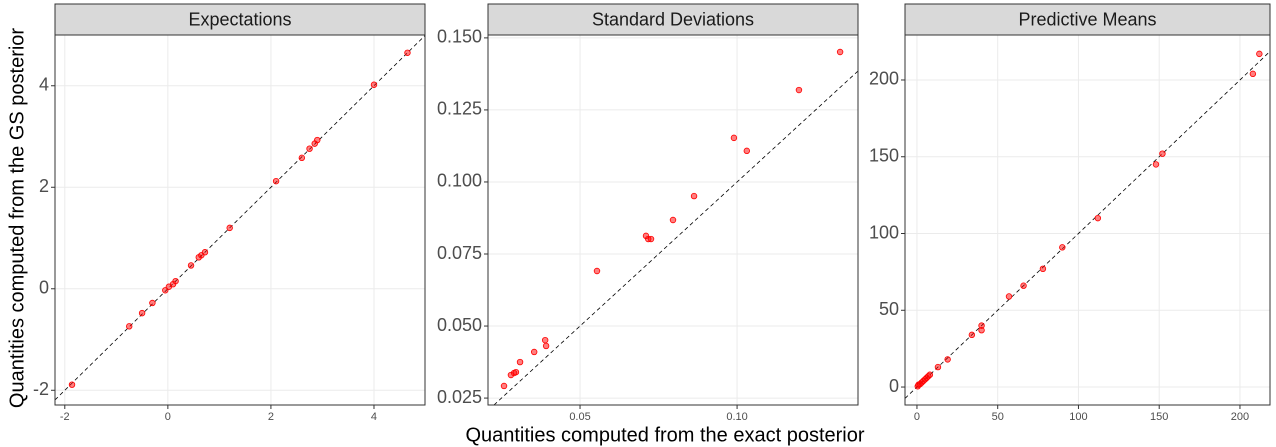 The image size is (1276, 447). What do you see at coordinates (459, 37) in the screenshot?
I see `y-tick-label: 0.150` at bounding box center [459, 37].